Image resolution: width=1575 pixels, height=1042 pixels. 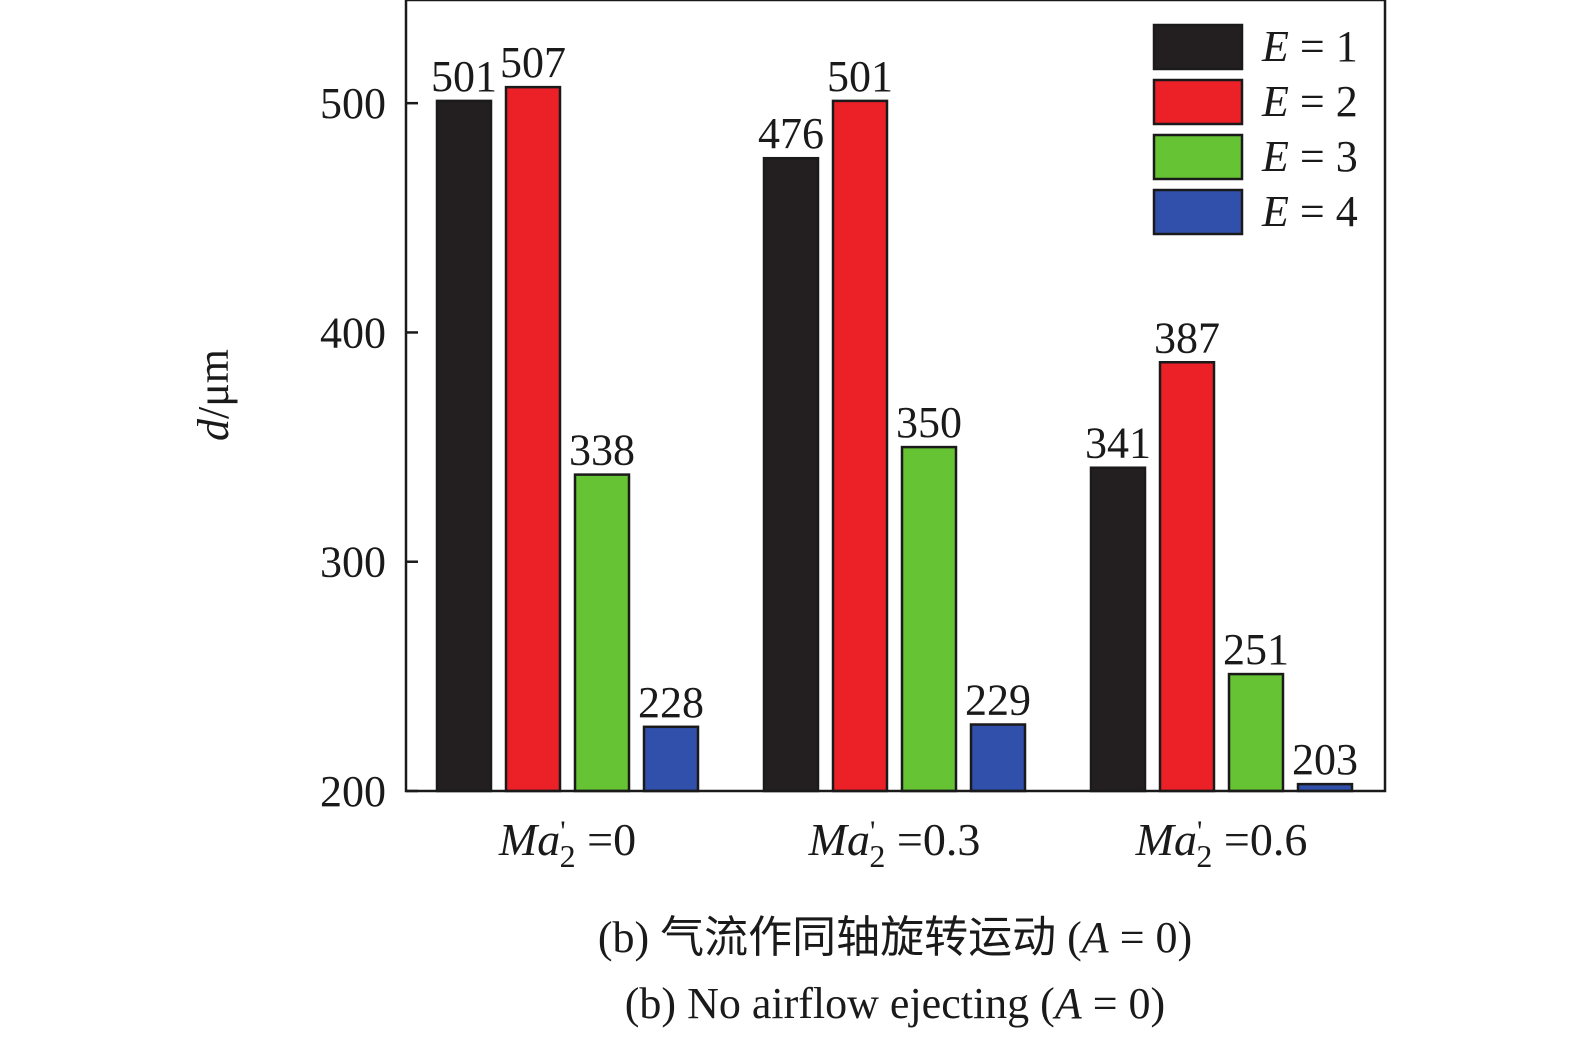 What do you see at coordinates (1256, 649) in the screenshot?
I see `value-label-3-cat-3: 251` at bounding box center [1256, 649].